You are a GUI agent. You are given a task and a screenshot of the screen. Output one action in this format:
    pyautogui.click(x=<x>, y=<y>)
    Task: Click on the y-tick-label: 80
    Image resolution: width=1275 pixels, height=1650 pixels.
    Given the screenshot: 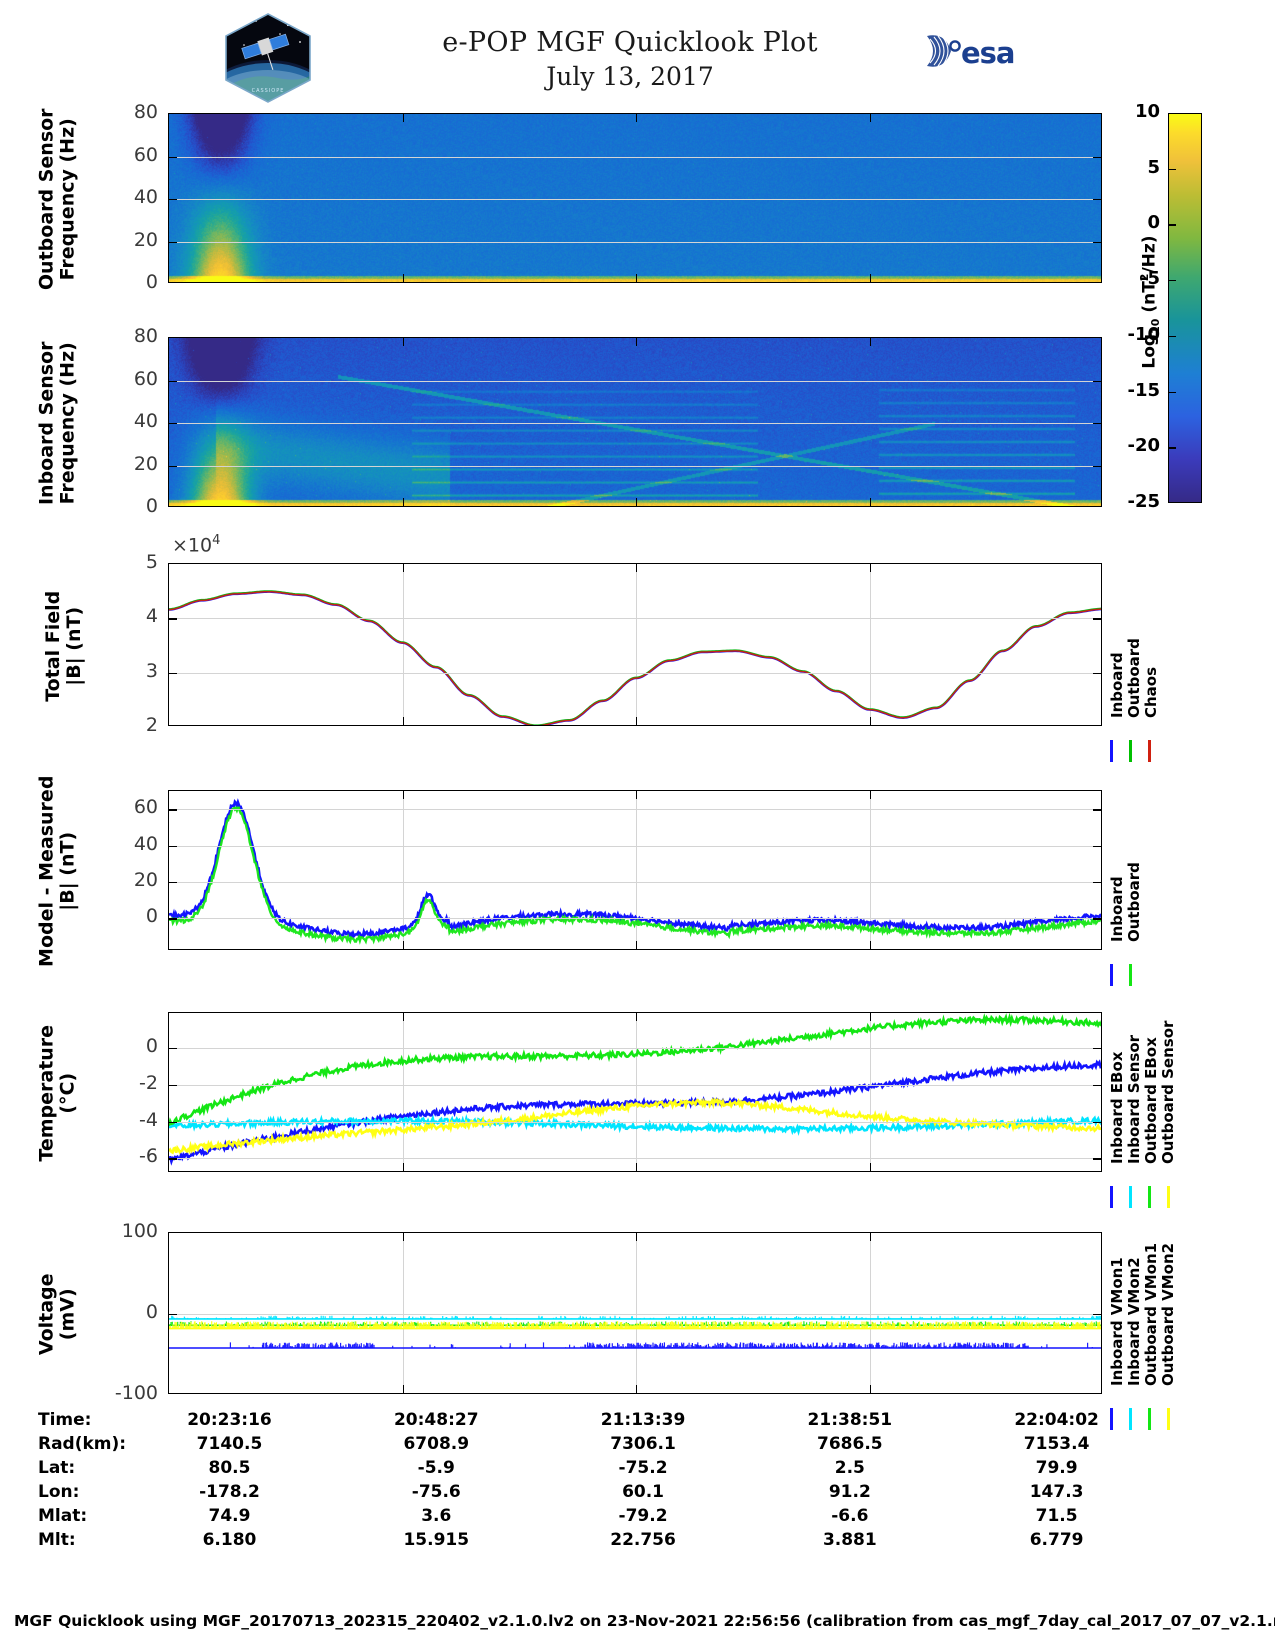 What is the action you would take?
    pyautogui.click(x=145, y=336)
    